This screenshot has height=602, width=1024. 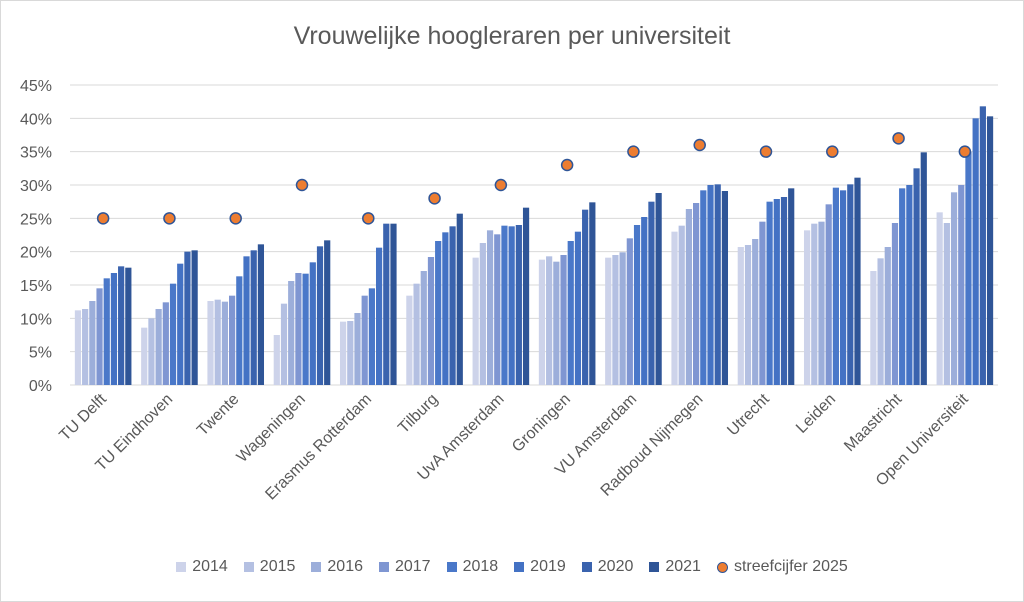 I want to click on legend-label: 2014, so click(x=210, y=566).